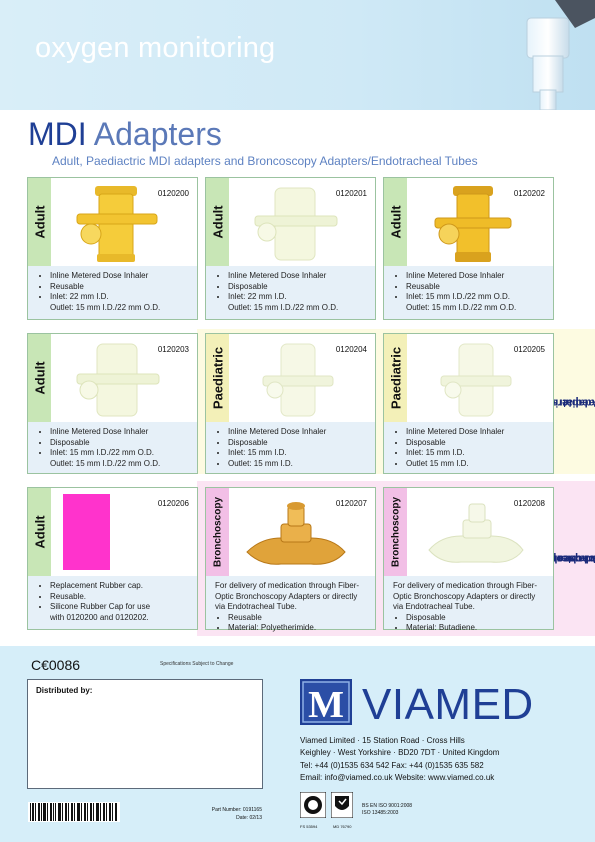 This screenshot has width=595, height=842. I want to click on card-extra-line: with 0120200 and 0120202., so click(99, 617).